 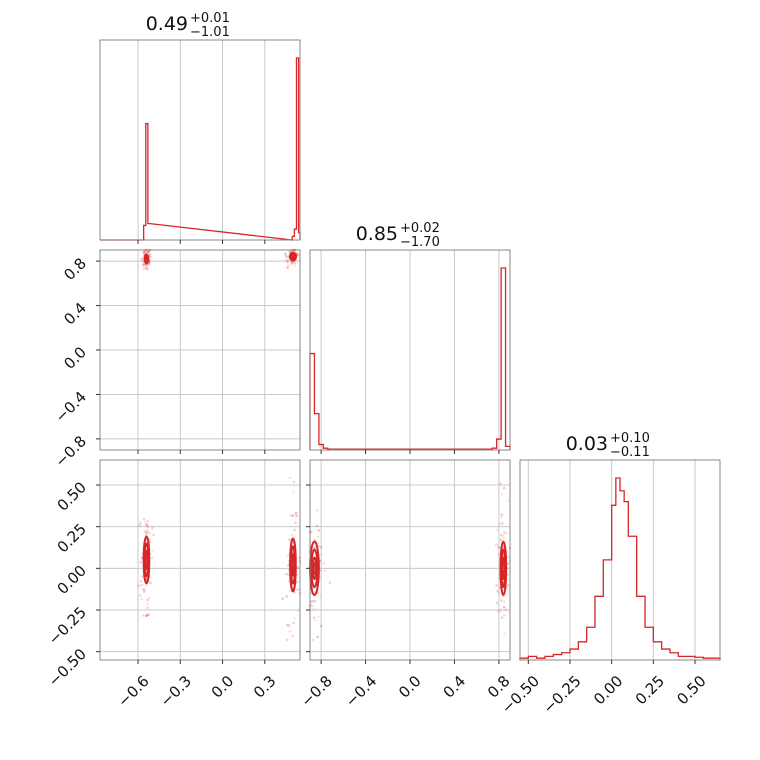 What do you see at coordinates (176, 691) in the screenshot?
I see `x-tick-label: −0.3` at bounding box center [176, 691].